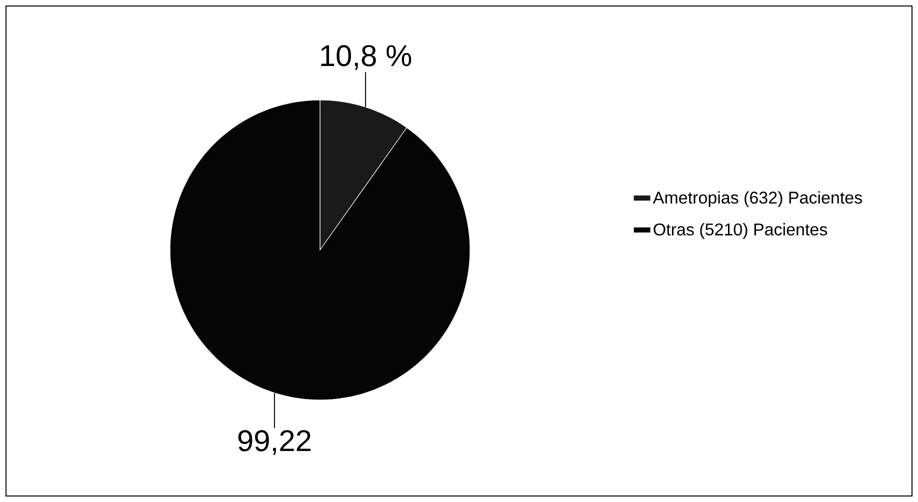 Image resolution: width=918 pixels, height=502 pixels. I want to click on legend-label: Otras (5210) Pacientes, so click(741, 231).